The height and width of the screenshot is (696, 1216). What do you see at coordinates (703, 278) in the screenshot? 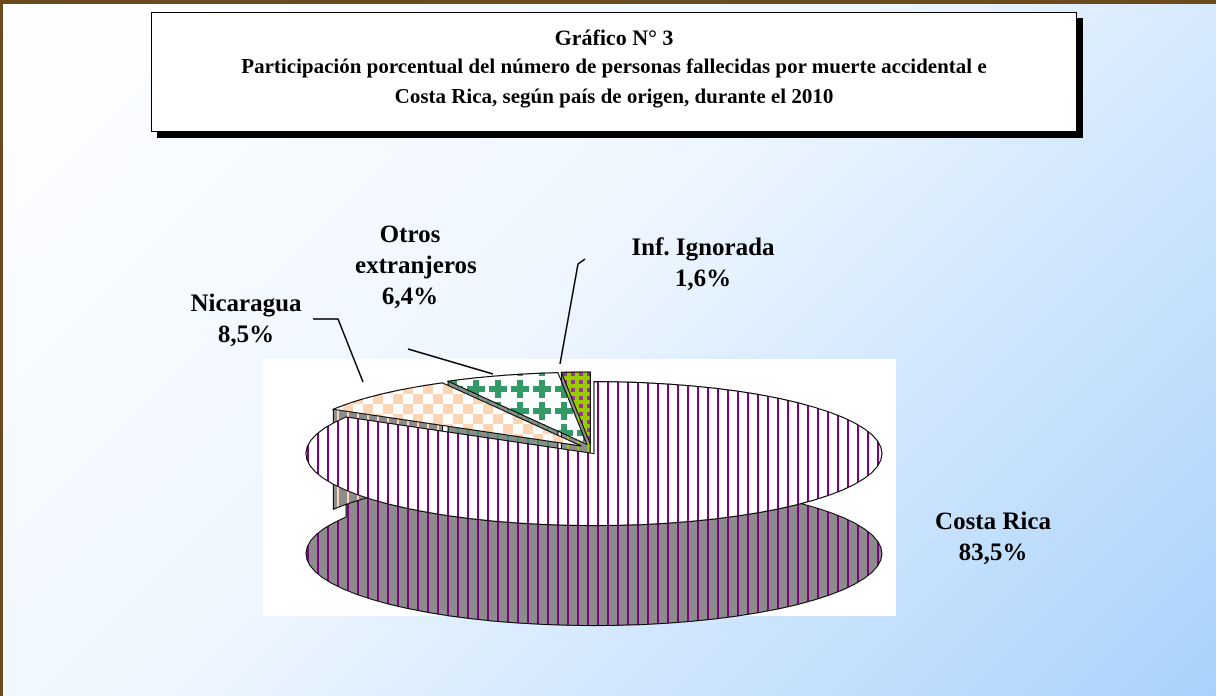
I see `slice-value: 1,6%` at bounding box center [703, 278].